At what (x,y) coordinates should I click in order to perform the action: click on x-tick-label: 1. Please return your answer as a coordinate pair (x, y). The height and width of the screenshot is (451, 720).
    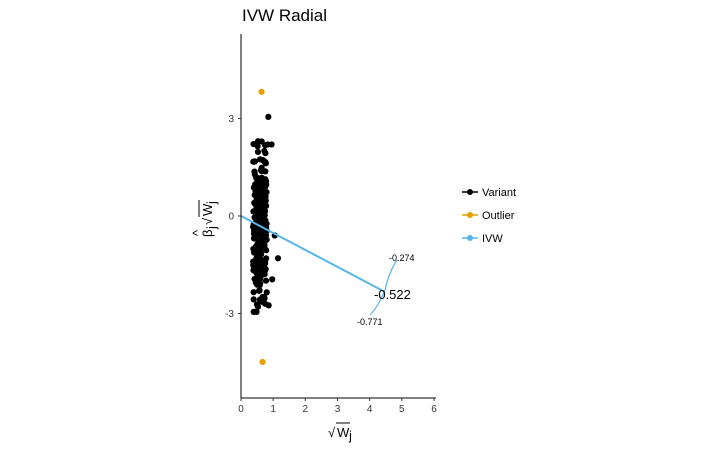
    Looking at the image, I should click on (273, 409).